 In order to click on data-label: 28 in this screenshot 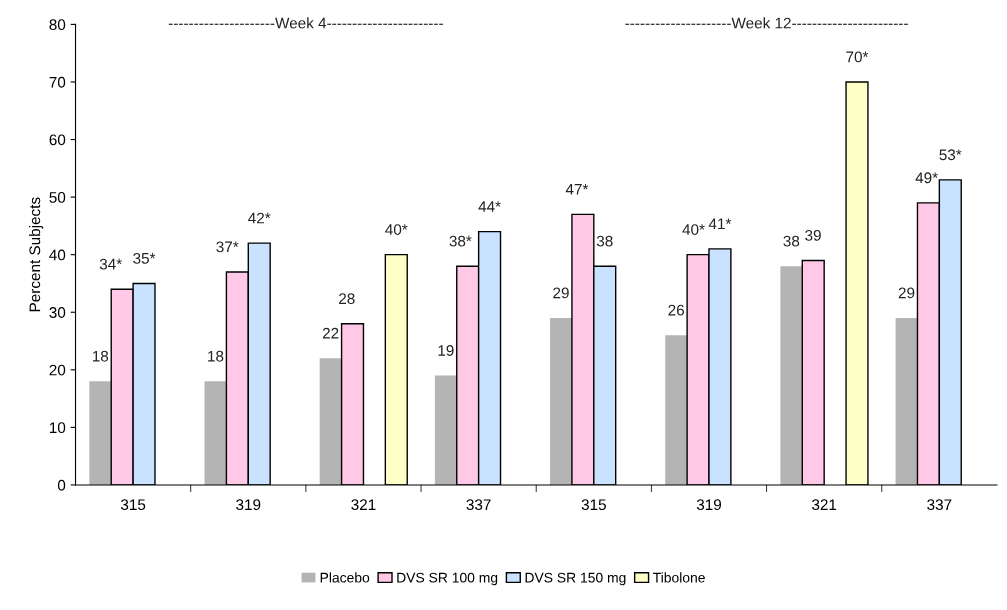, I will do `click(347, 299)`.